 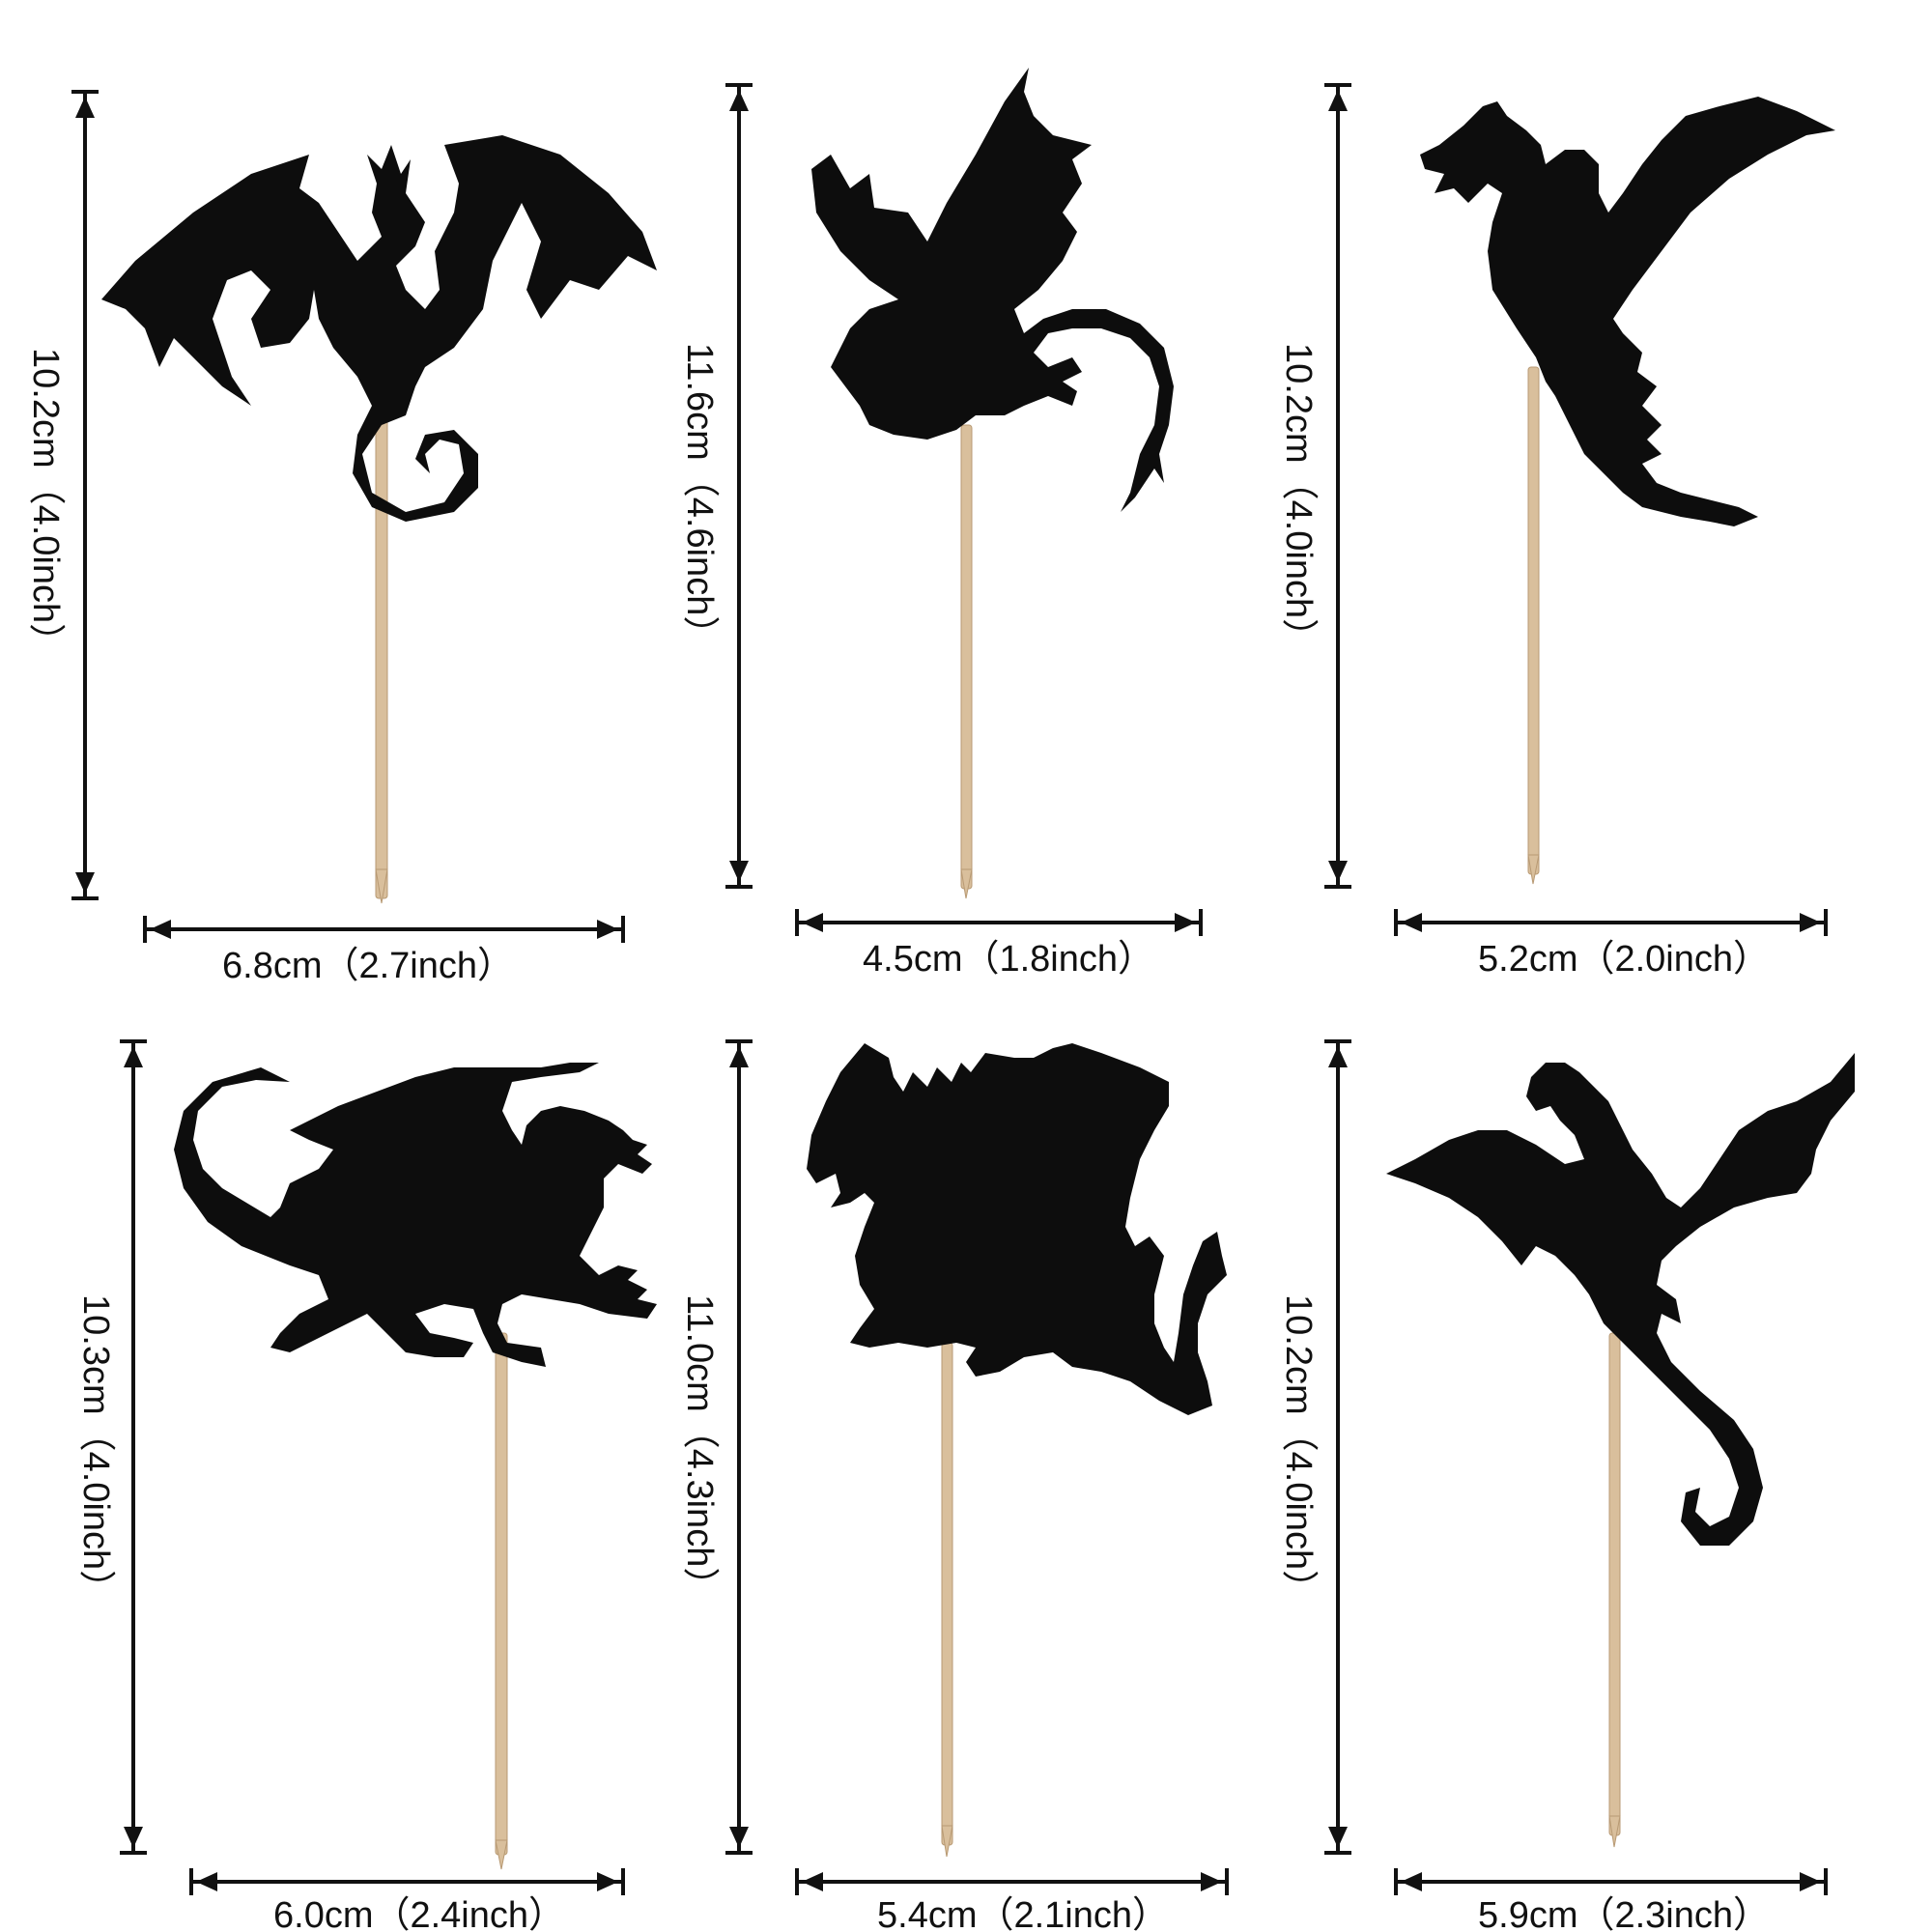 What do you see at coordinates (1556, 531) in the screenshot?
I see `dragon-topper-3: 10.2cm（4.0inch） 5.2cm（2.0inch）` at bounding box center [1556, 531].